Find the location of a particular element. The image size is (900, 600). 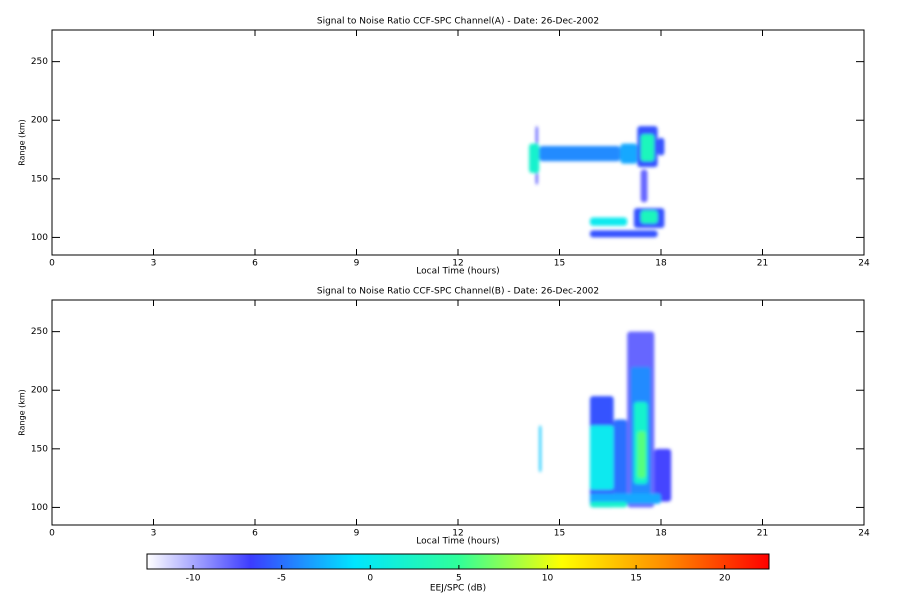

colorbar-tick-label: 15 is located at coordinates (635, 579).